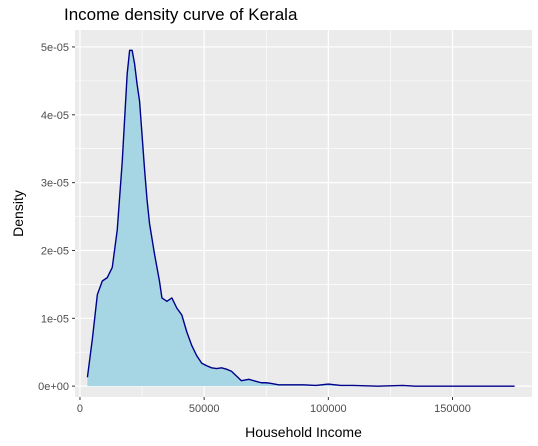 This screenshot has height=446, width=538. What do you see at coordinates (55, 251) in the screenshot?
I see `y-tick-label: 2e-05` at bounding box center [55, 251].